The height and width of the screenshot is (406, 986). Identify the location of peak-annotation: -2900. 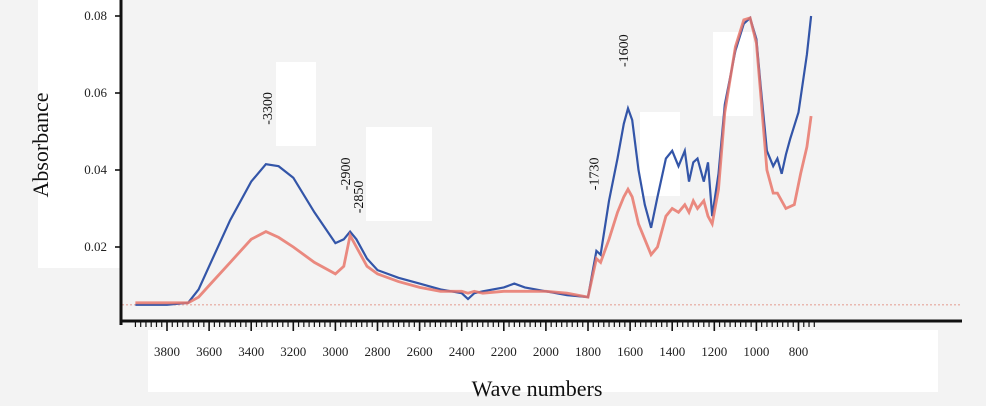
(346, 174).